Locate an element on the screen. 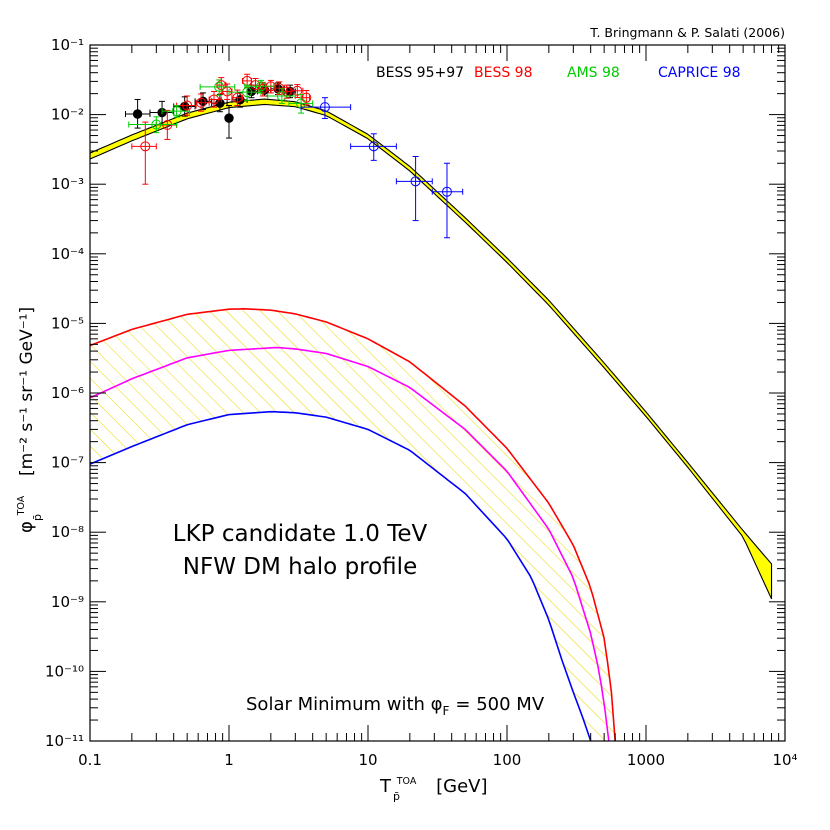  legend-entry: BESS 95+97 is located at coordinates (420, 73).